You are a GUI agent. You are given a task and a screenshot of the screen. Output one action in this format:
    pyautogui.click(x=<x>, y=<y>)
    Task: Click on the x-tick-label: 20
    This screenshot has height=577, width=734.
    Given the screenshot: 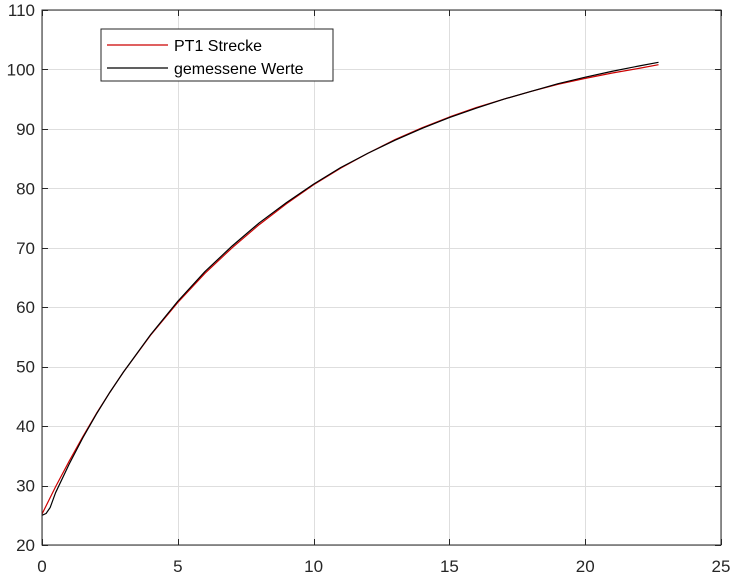 What is the action you would take?
    pyautogui.click(x=585, y=566)
    